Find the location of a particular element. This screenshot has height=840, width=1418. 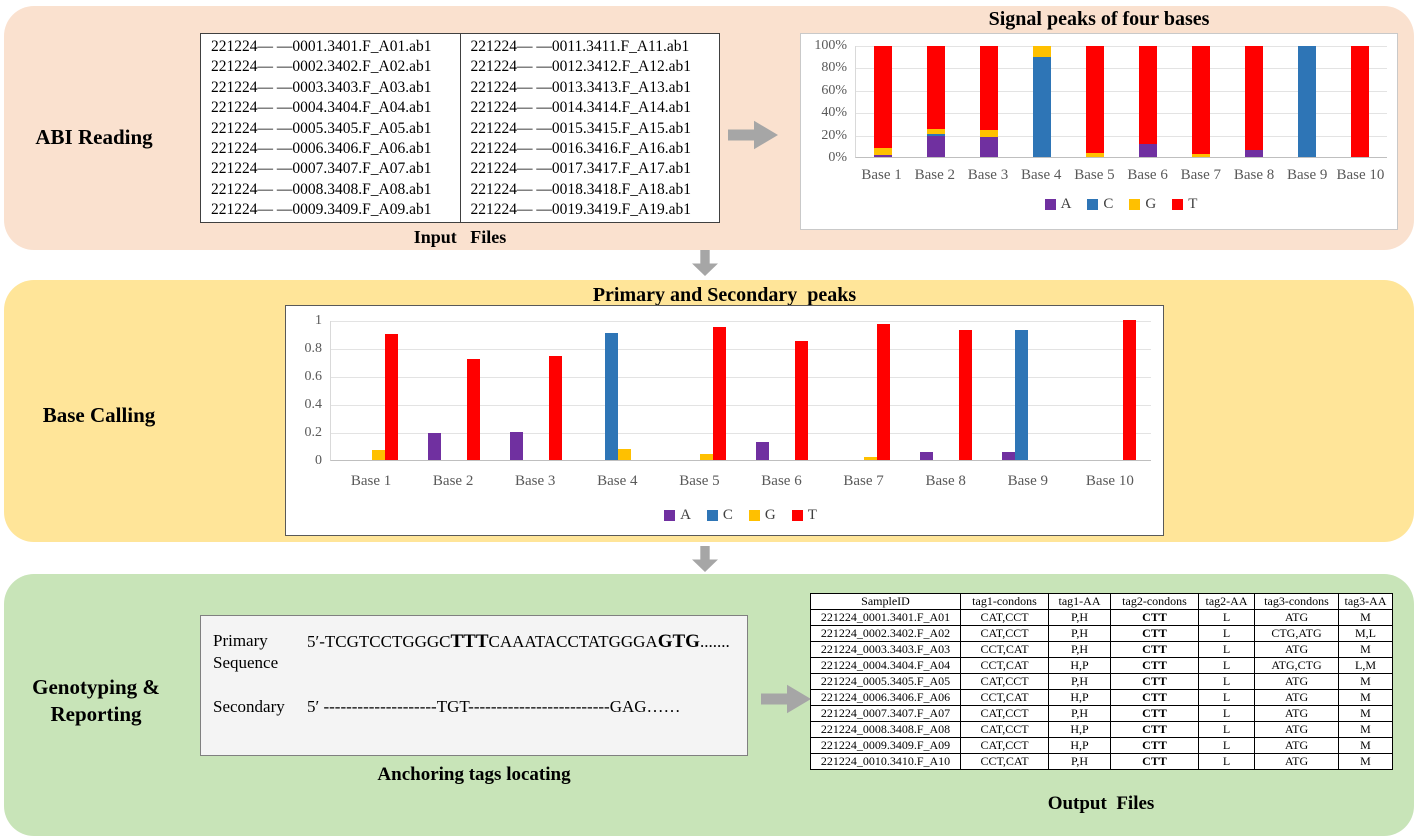

table-cell: 221224_0010.3410.F_A10 is located at coordinates (885, 761).